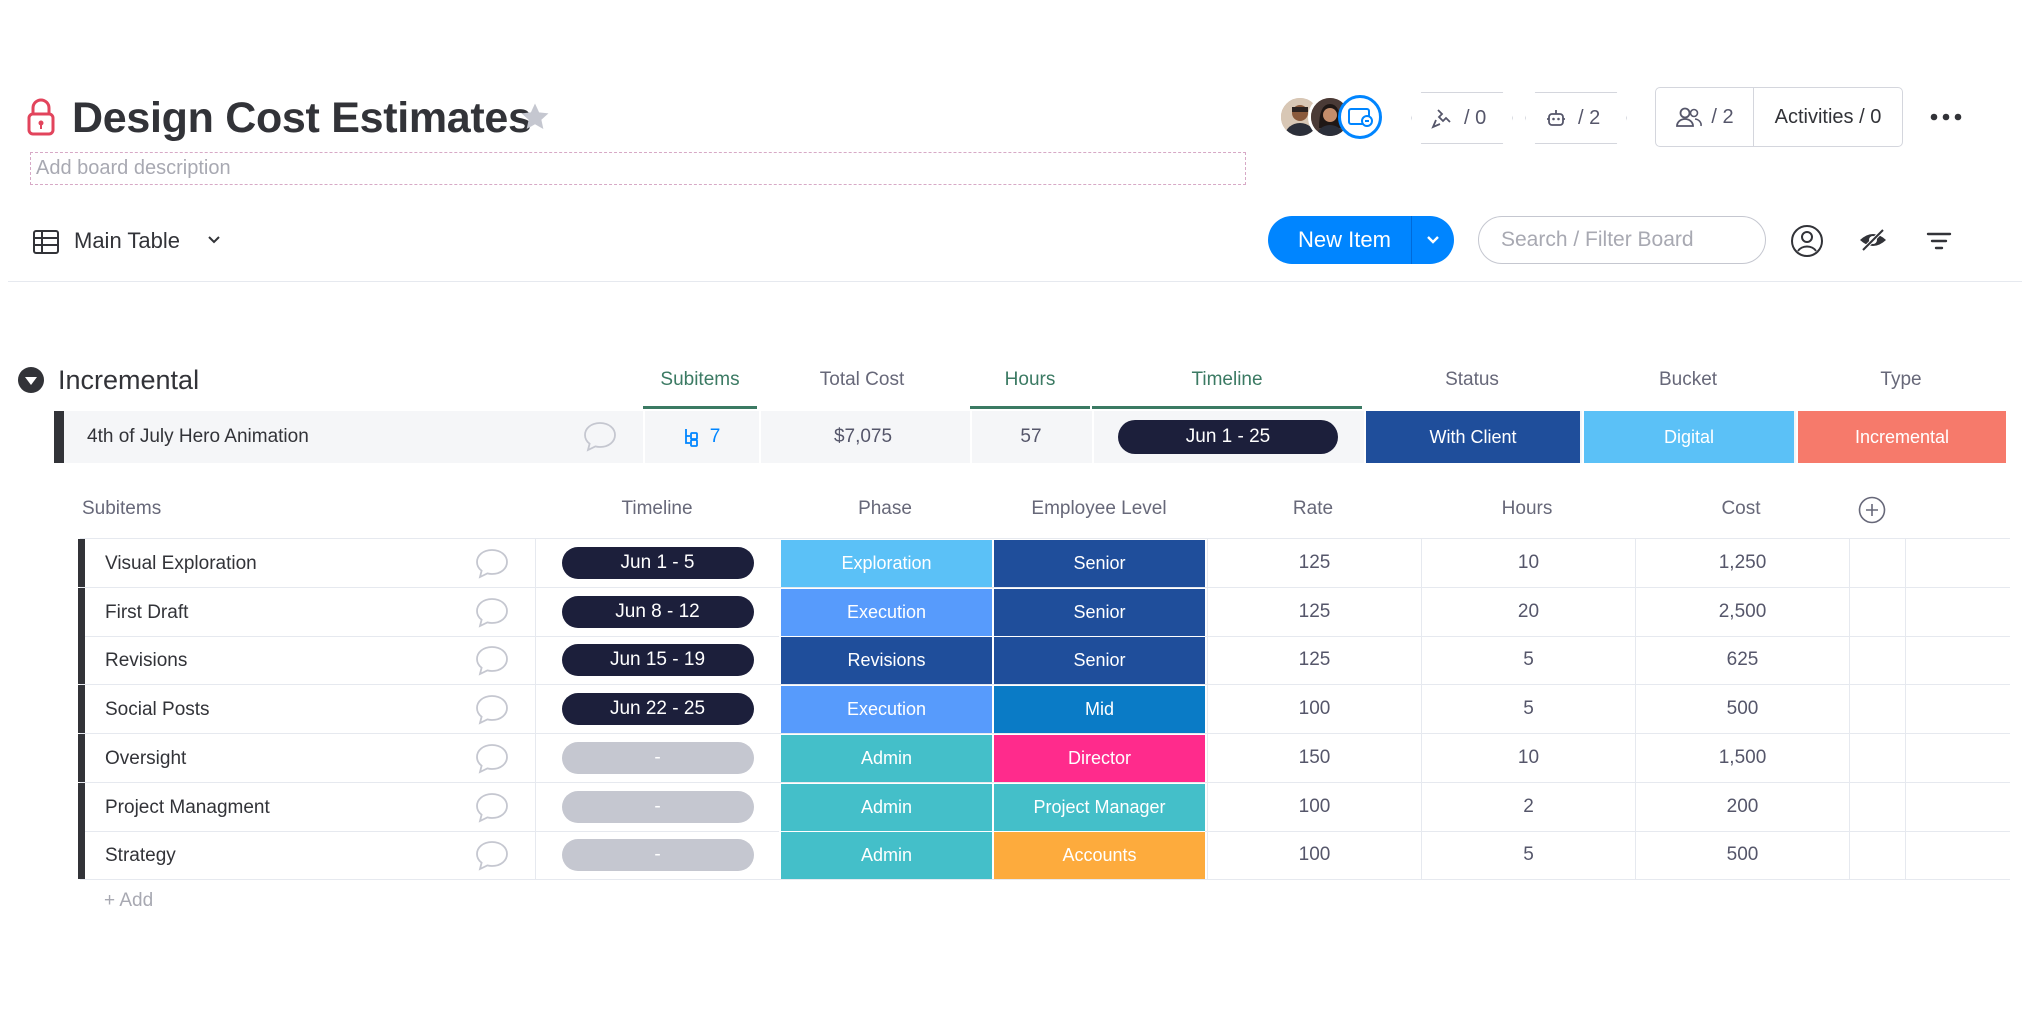 Image resolution: width=2030 pixels, height=1011 pixels. Describe the element at coordinates (1527, 508) in the screenshot. I see `subitems-header-hours: Hours` at that location.